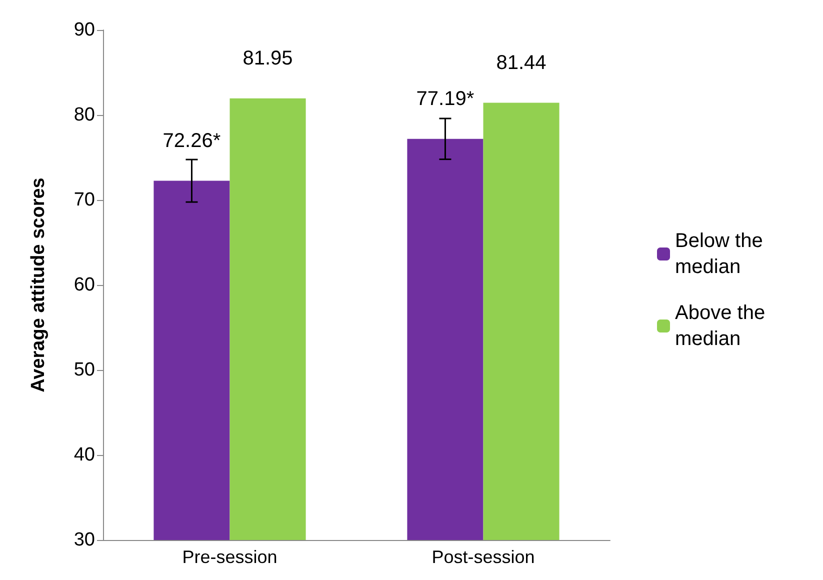 This screenshot has height=580, width=823. What do you see at coordinates (230, 557) in the screenshot?
I see `x-tick-label: Pre-session` at bounding box center [230, 557].